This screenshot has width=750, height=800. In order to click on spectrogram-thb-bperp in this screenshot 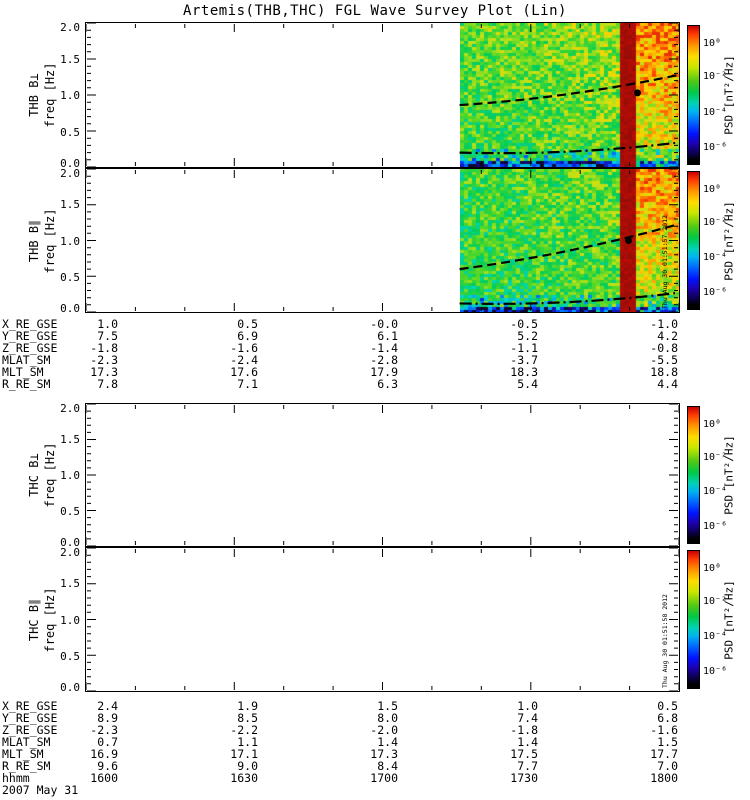, I will do `click(569, 95)`.